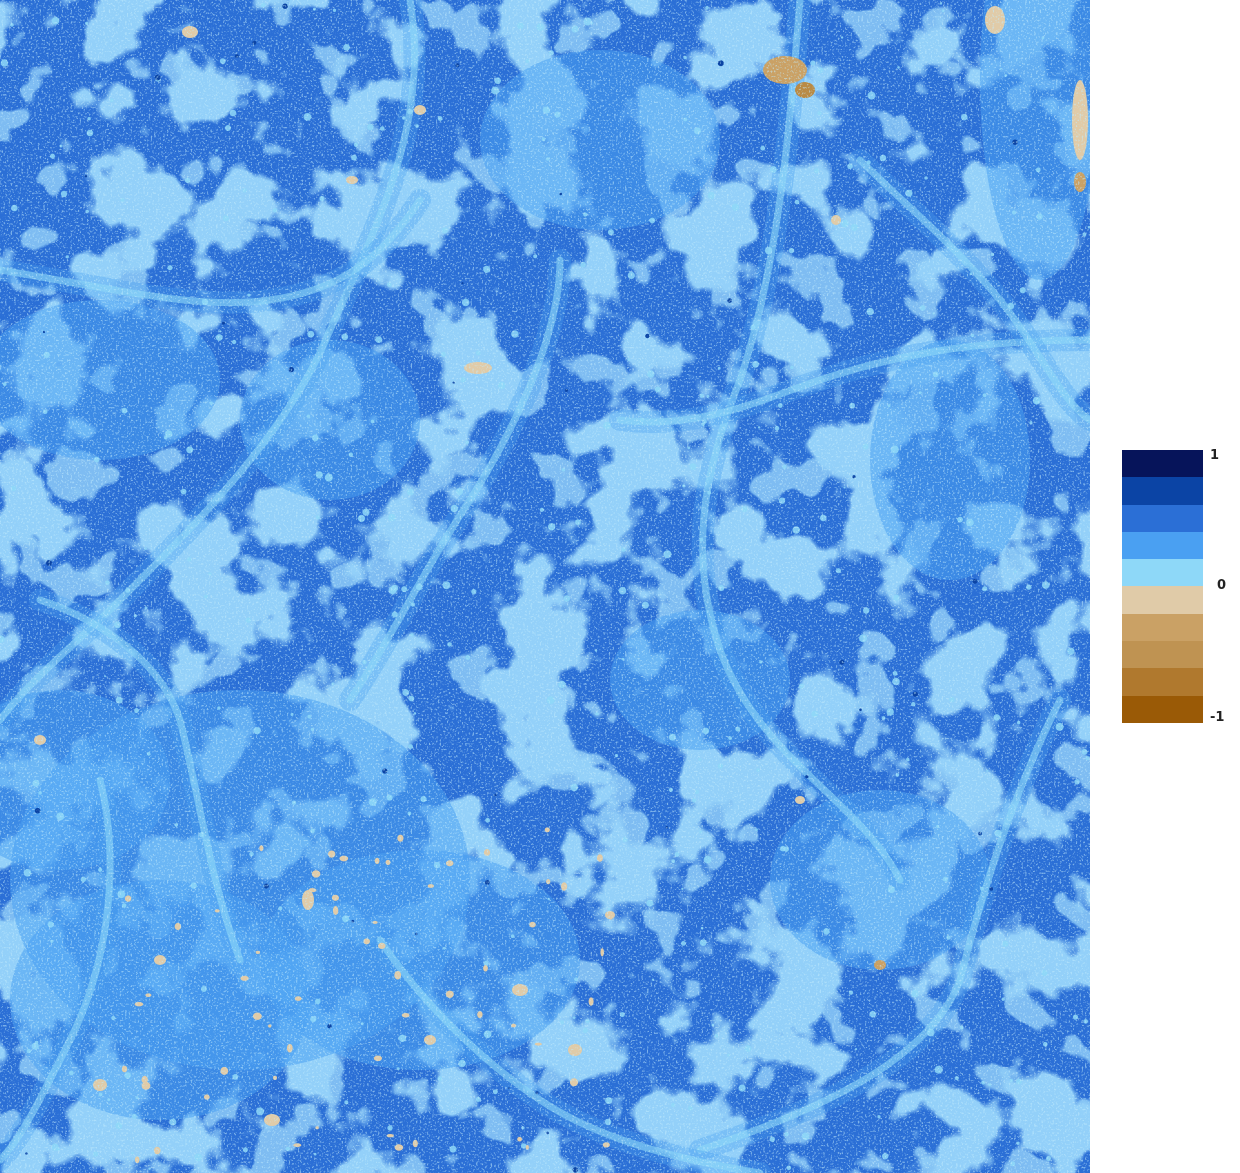 The image size is (1240, 1173). What do you see at coordinates (1217, 717) in the screenshot?
I see `legend-min-label: -1` at bounding box center [1217, 717].